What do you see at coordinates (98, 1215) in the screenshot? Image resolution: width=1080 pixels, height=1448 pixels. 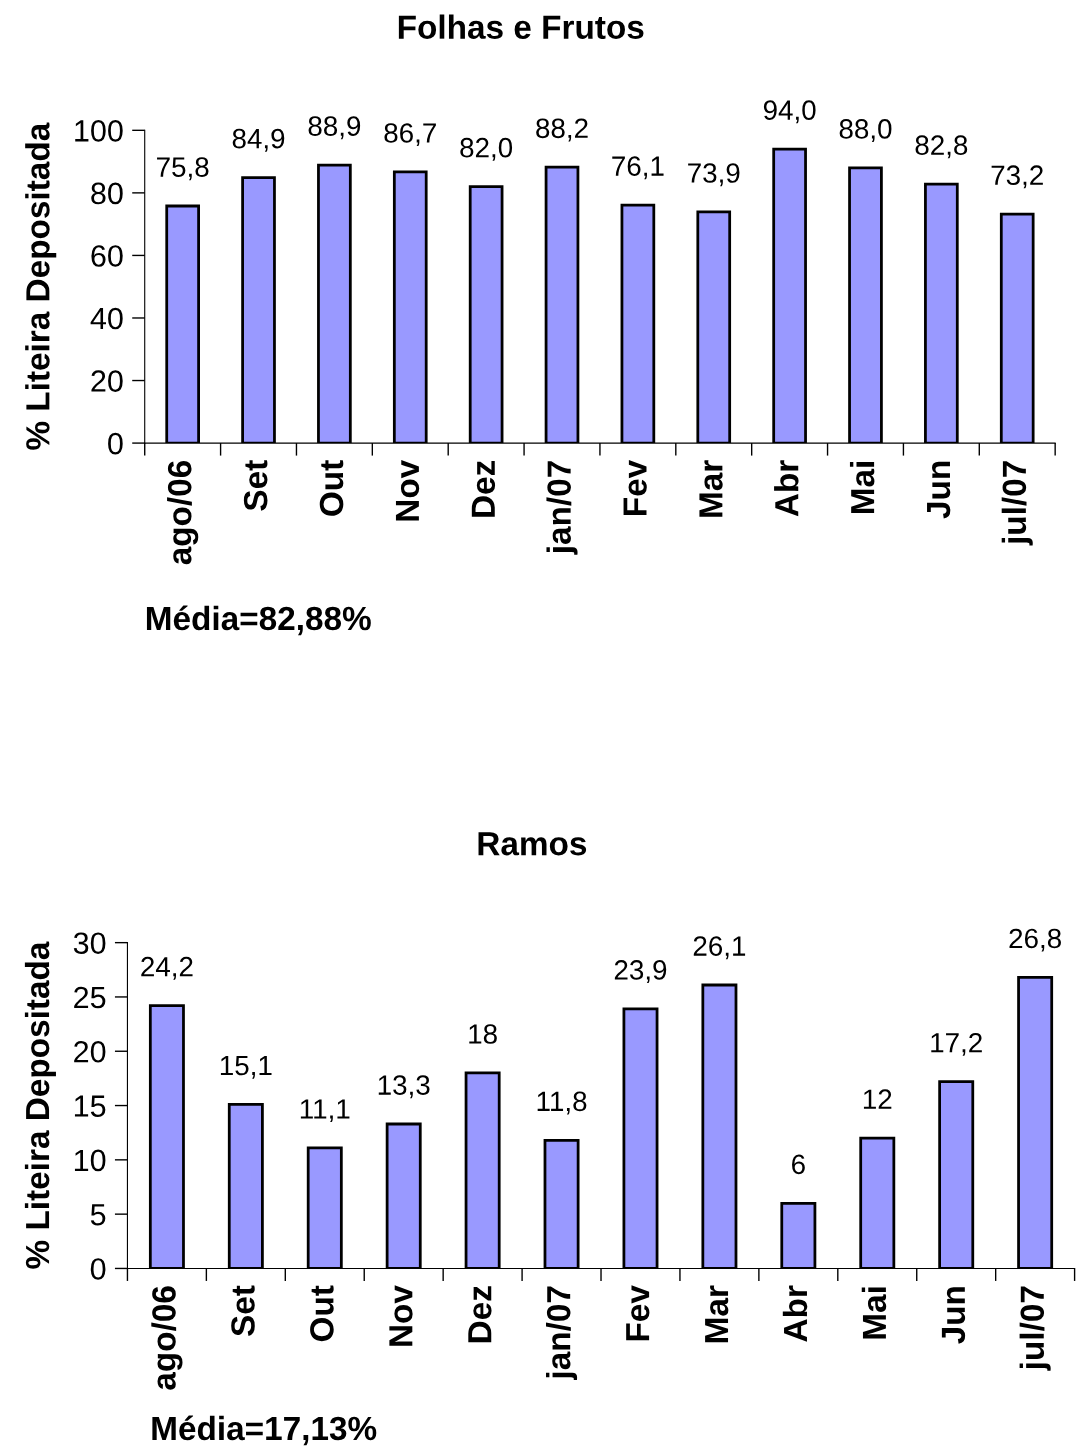 I see `y-tick-label: 5` at bounding box center [98, 1215].